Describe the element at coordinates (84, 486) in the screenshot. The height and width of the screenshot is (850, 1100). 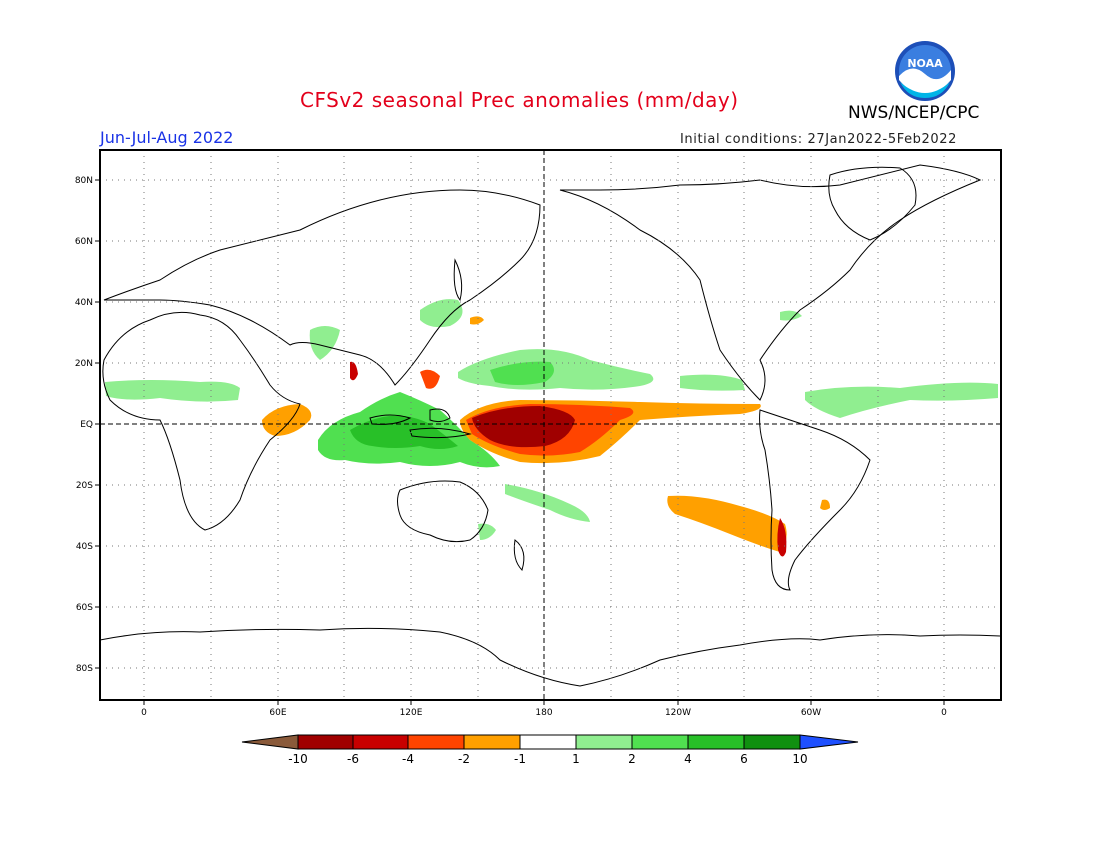
I see `lat-label: 20S` at that location.